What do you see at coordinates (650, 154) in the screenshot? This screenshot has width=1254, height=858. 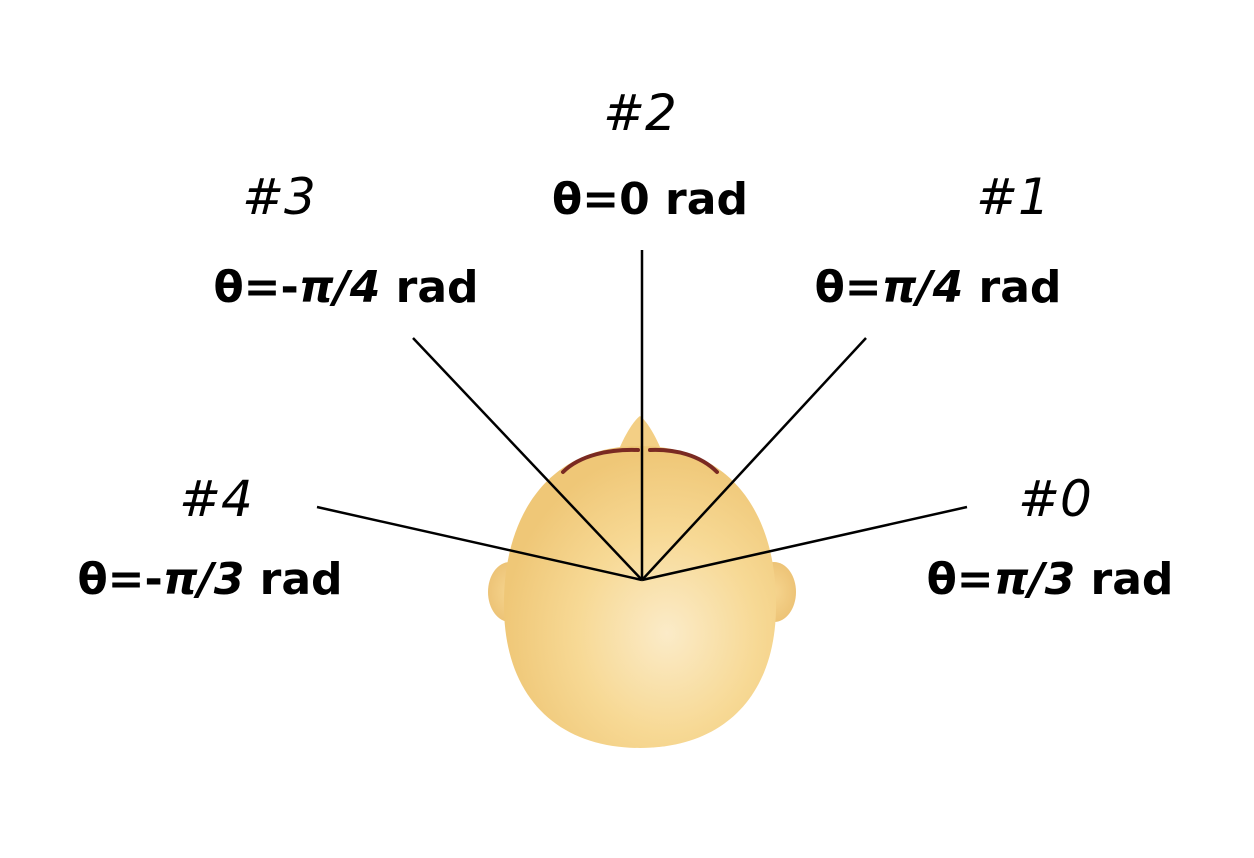 I see `mic-label-2: #2 θ=0 rad` at bounding box center [650, 154].